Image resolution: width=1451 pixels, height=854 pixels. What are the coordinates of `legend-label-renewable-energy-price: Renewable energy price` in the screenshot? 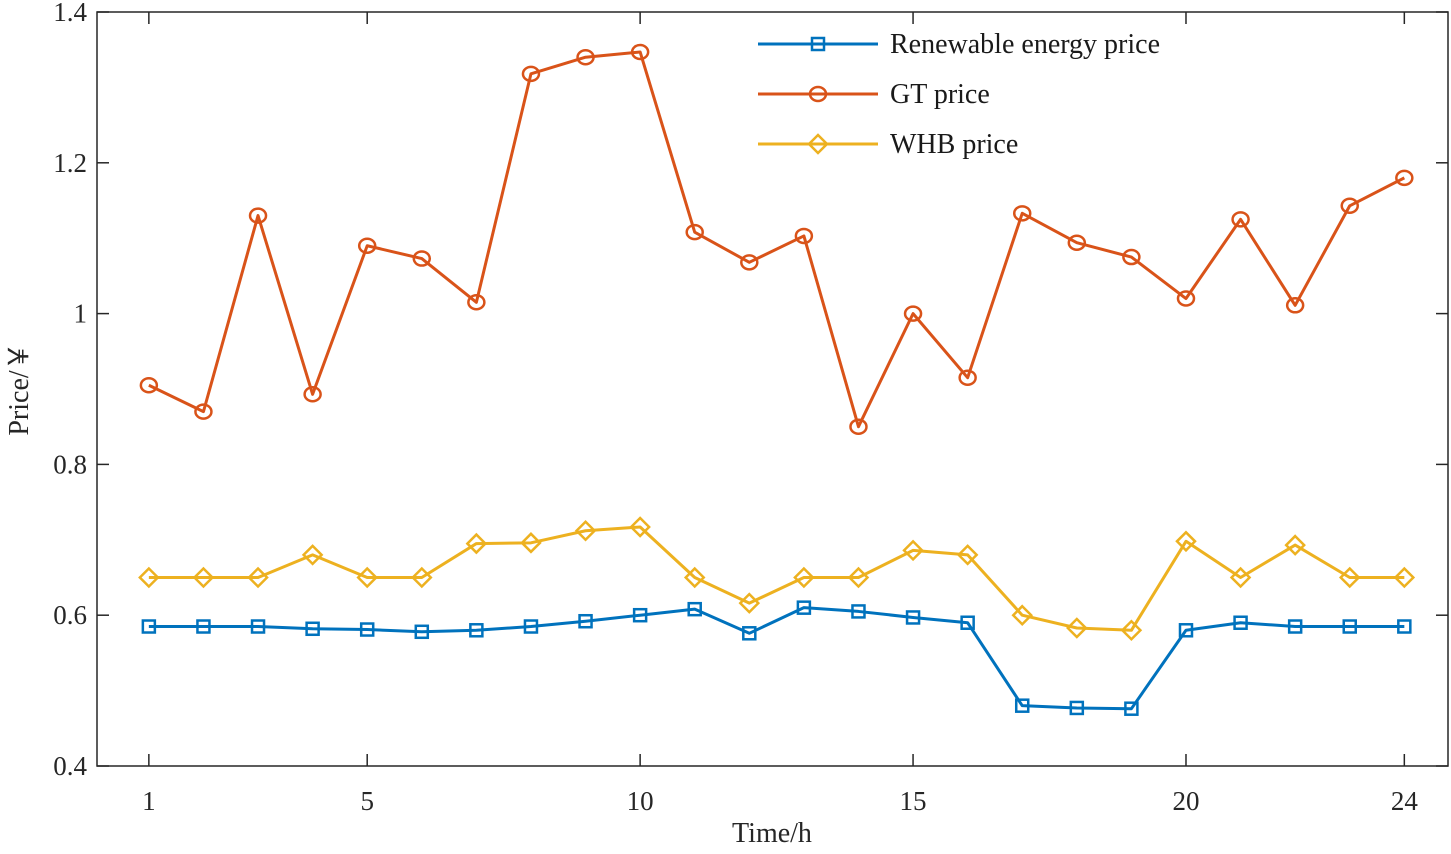 It's located at (1025, 44).